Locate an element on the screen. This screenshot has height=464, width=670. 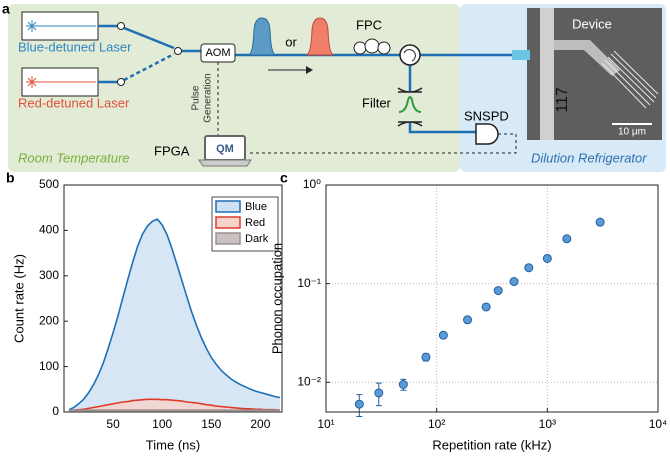
y-tick-label: 300 is located at coordinates (49, 275).